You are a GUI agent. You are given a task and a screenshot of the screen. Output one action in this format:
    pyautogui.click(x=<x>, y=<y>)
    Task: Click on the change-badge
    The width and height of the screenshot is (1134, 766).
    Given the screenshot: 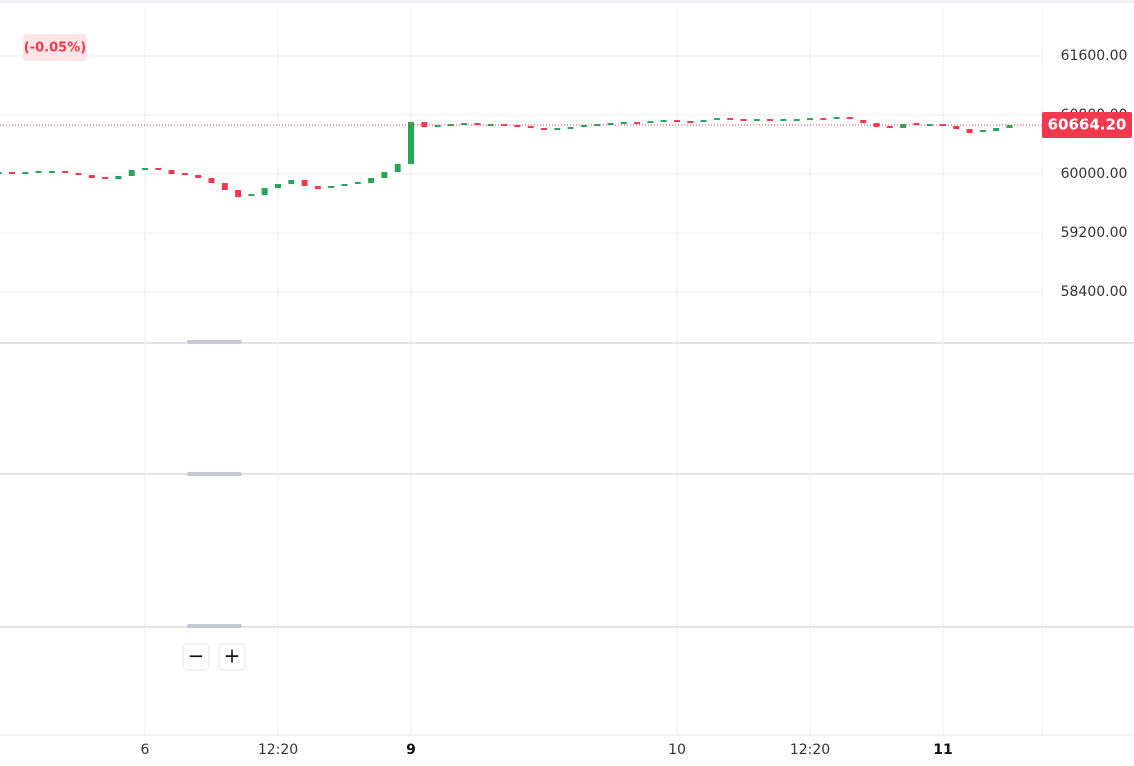 What is the action you would take?
    pyautogui.click(x=55, y=47)
    